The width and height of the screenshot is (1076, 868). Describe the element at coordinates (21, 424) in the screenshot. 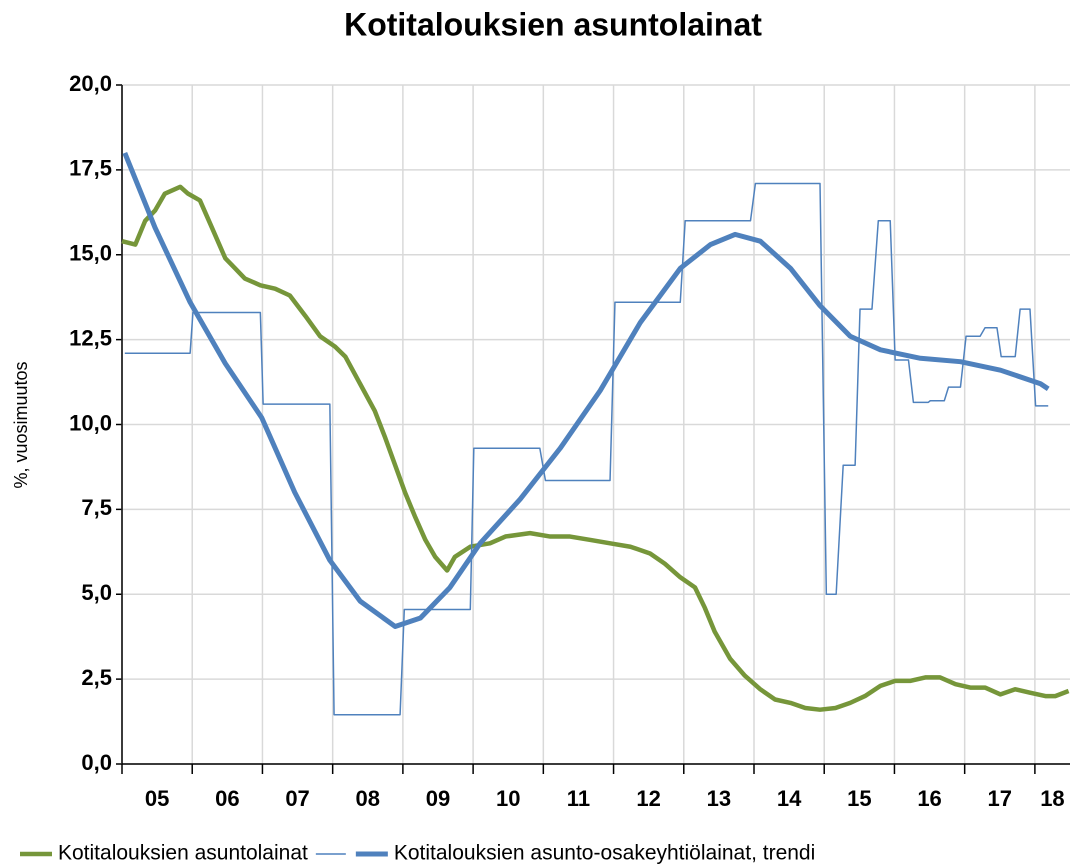

I see `y-axis-label: %, vuosimuutos` at that location.